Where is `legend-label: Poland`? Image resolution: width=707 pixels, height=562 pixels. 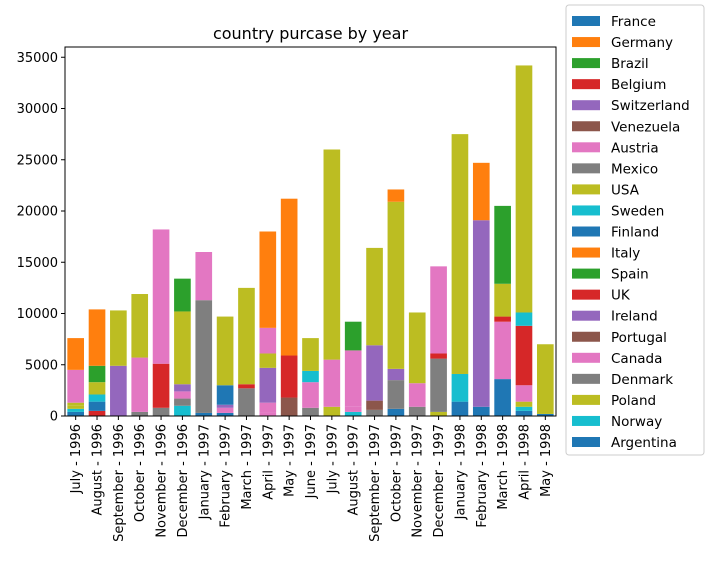
legend-label: Poland is located at coordinates (633, 401).